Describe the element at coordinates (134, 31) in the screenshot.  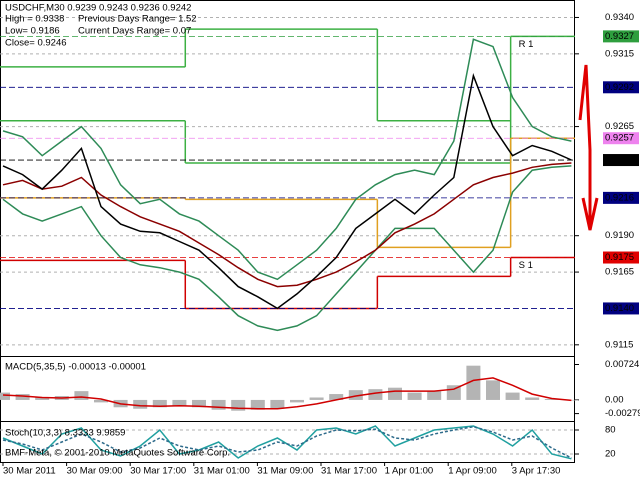
I see `info-text: Current Days Range= 0.07` at that location.